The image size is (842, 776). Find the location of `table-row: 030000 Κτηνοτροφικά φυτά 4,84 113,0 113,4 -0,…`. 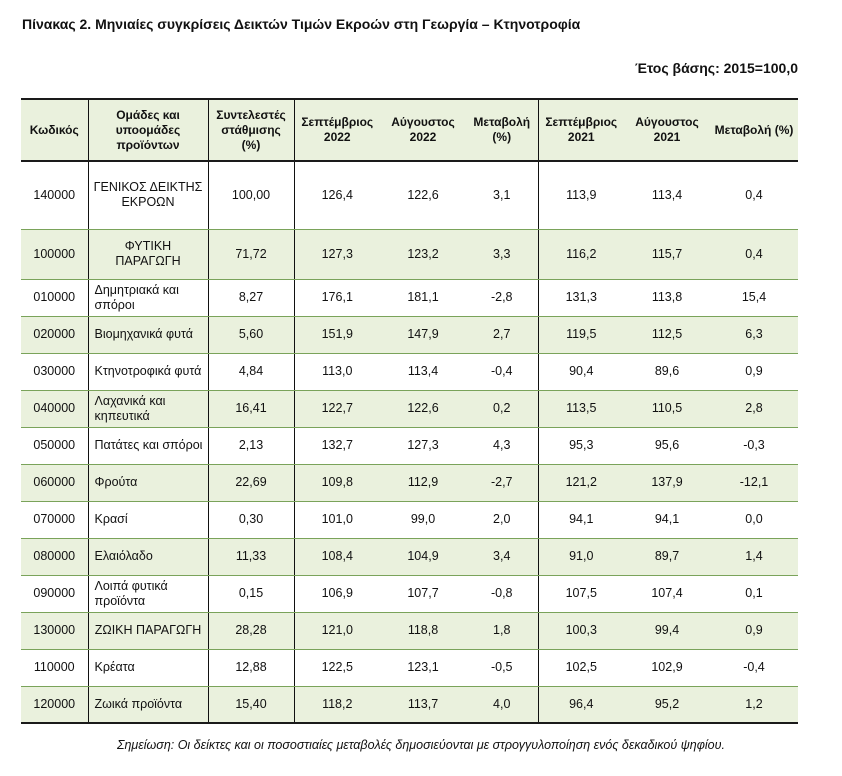

table-row: 030000 Κτηνοτροφικά φυτά 4,84 113,0 113,4 -0,… is located at coordinates (409, 372).